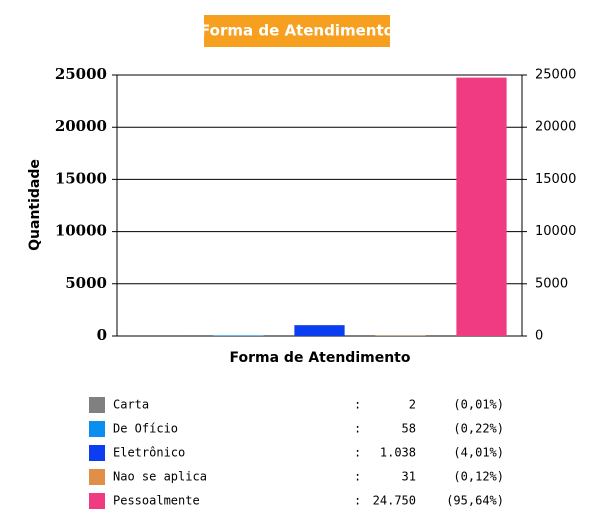 The width and height of the screenshot is (595, 528). I want to click on title-box, so click(297, 31).